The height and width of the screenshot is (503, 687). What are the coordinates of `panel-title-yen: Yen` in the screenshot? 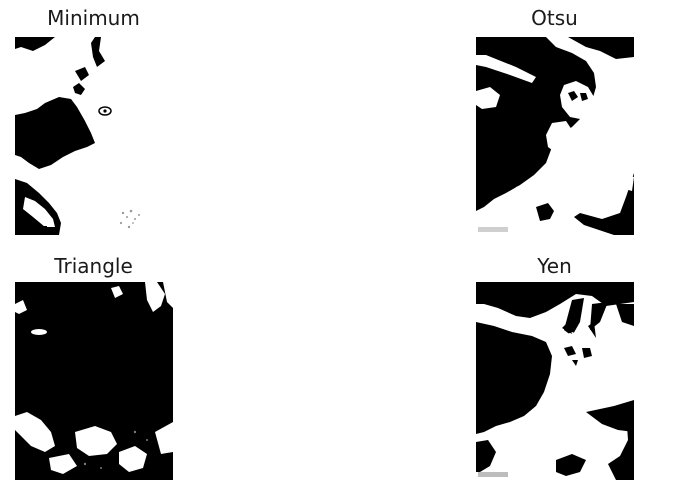 It's located at (554, 266).